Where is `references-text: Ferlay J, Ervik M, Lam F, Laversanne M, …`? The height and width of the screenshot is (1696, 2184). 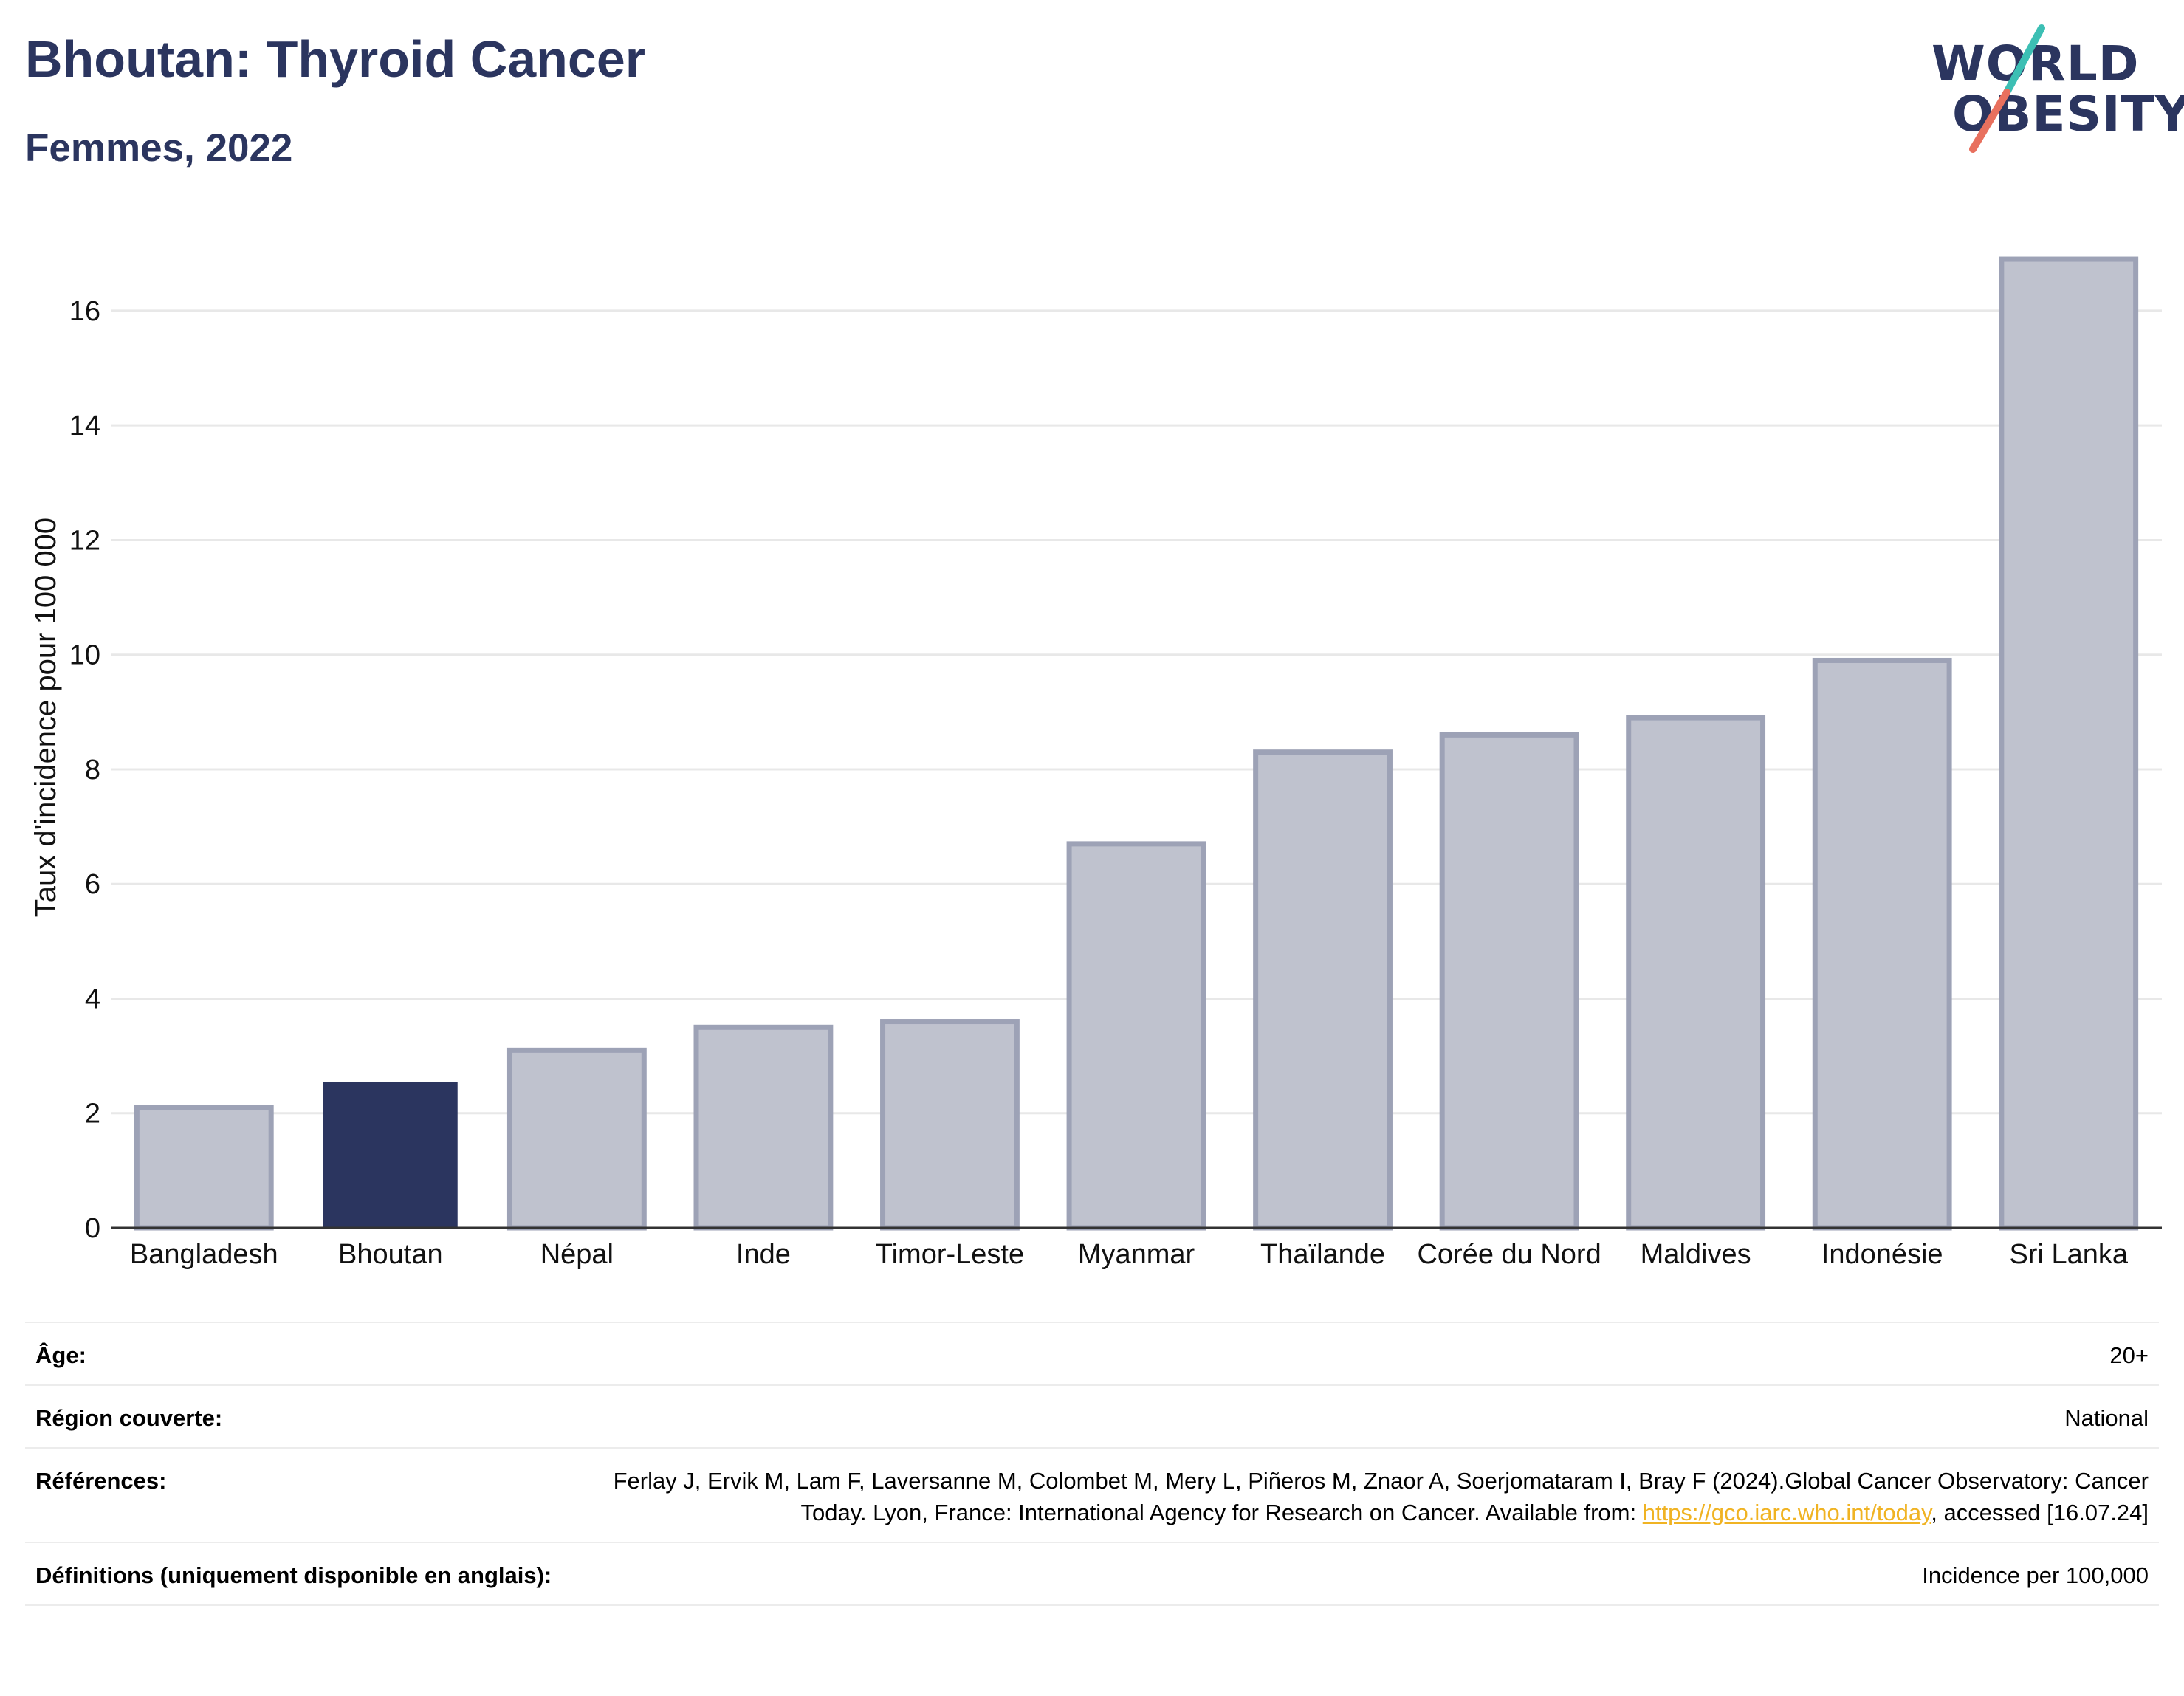 references-text: Ferlay J, Ervik M, Lam F, Laversanne M, … is located at coordinates (1381, 1496).